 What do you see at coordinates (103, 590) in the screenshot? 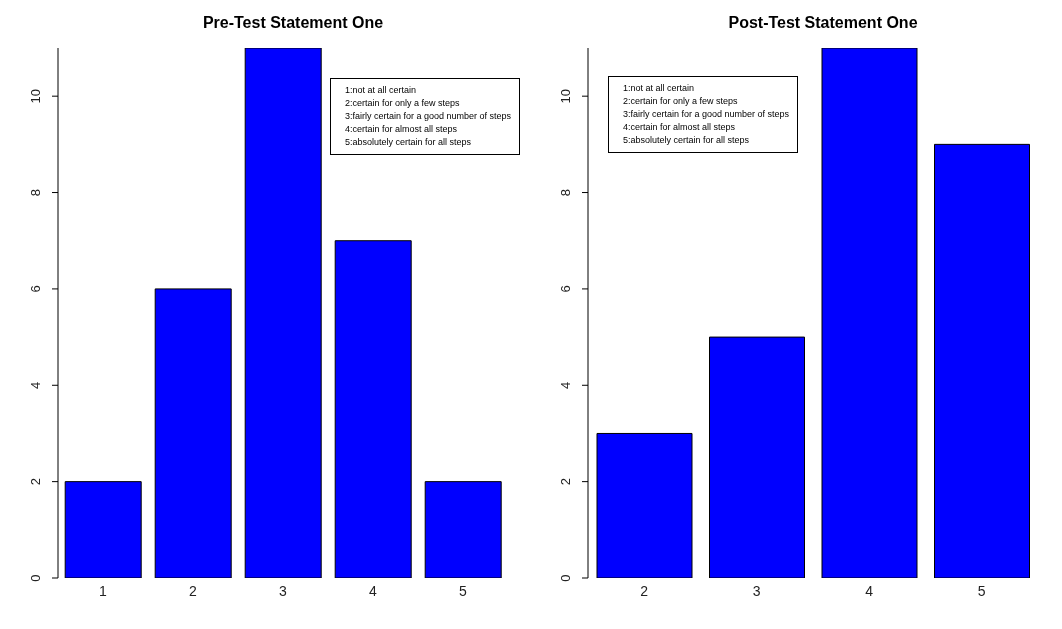
I see `x-tick-label: 1` at bounding box center [103, 590].